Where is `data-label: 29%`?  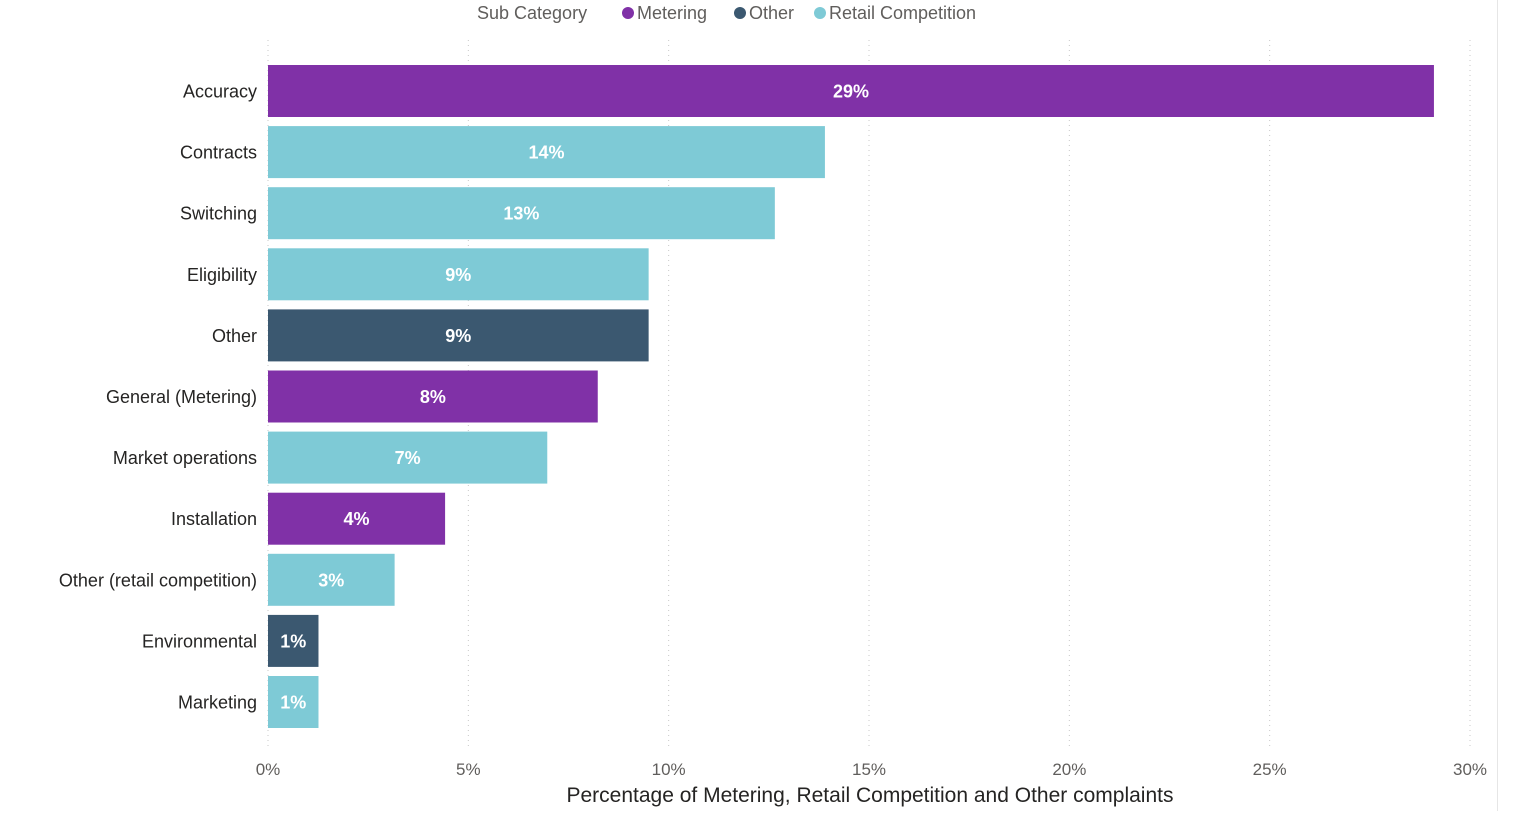 data-label: 29% is located at coordinates (851, 92).